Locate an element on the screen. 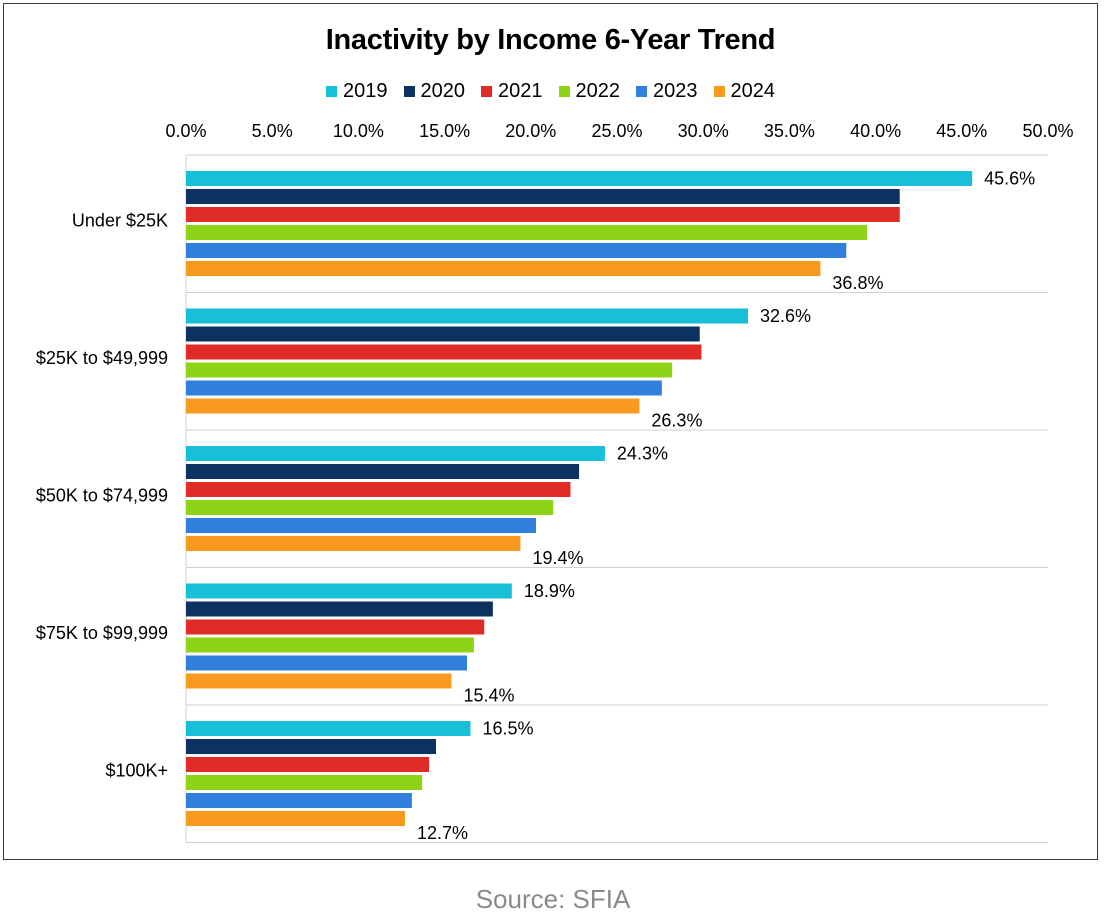 Image resolution: width=1106 pixels, height=924 pixels. data-label: 15.4% is located at coordinates (488, 695).